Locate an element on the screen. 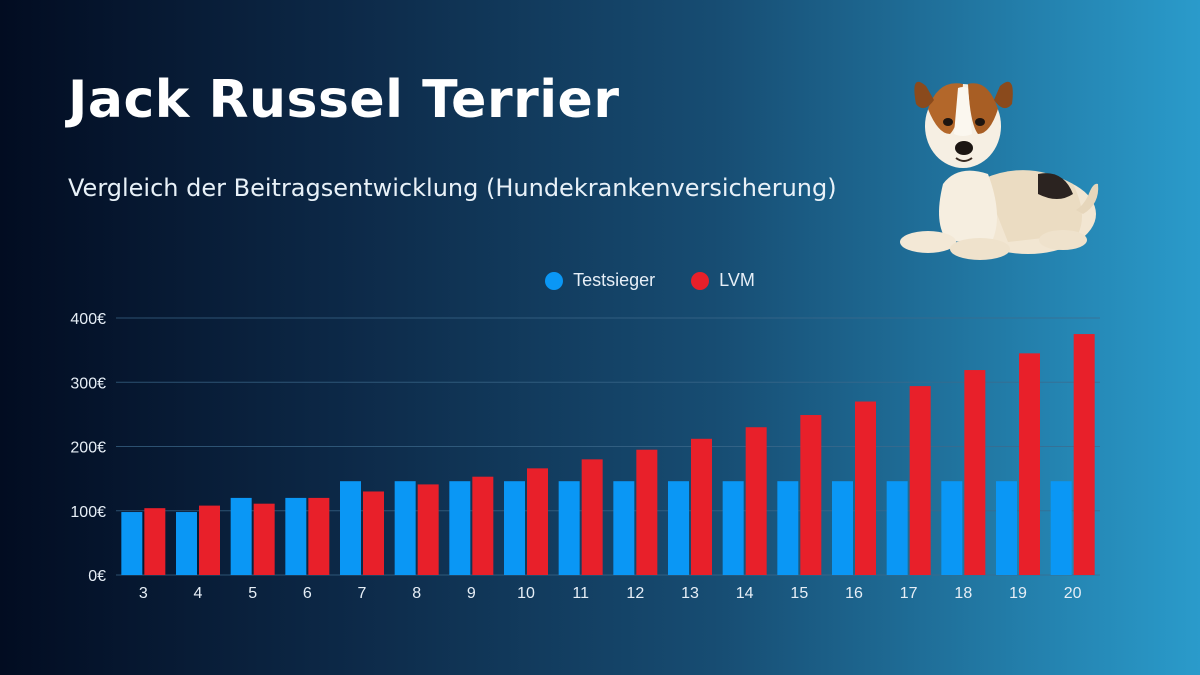  legend-label: Testsieger is located at coordinates (614, 280).